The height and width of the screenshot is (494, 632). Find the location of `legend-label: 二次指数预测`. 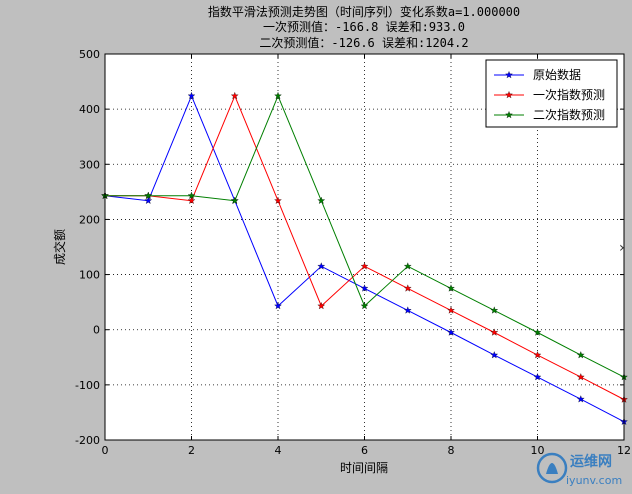

legend-label: 二次指数预测 is located at coordinates (569, 114).